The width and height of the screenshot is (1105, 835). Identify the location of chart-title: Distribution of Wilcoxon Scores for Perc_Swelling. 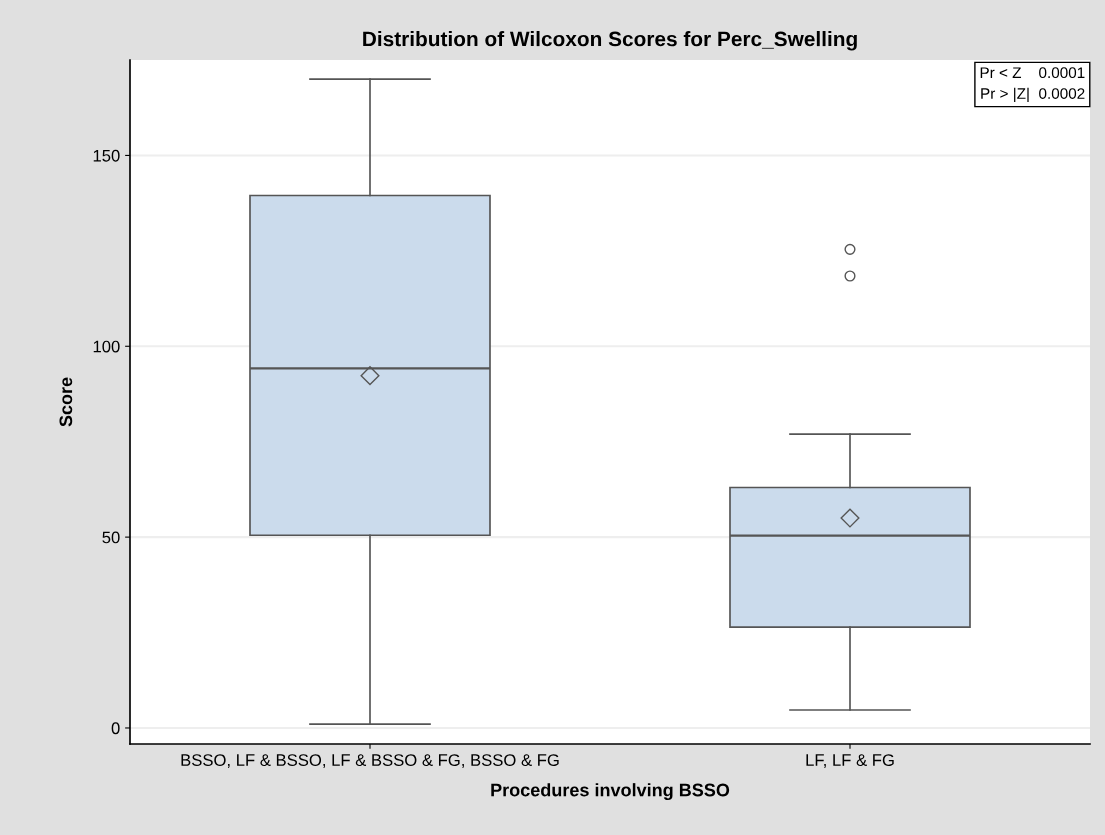
(610, 41).